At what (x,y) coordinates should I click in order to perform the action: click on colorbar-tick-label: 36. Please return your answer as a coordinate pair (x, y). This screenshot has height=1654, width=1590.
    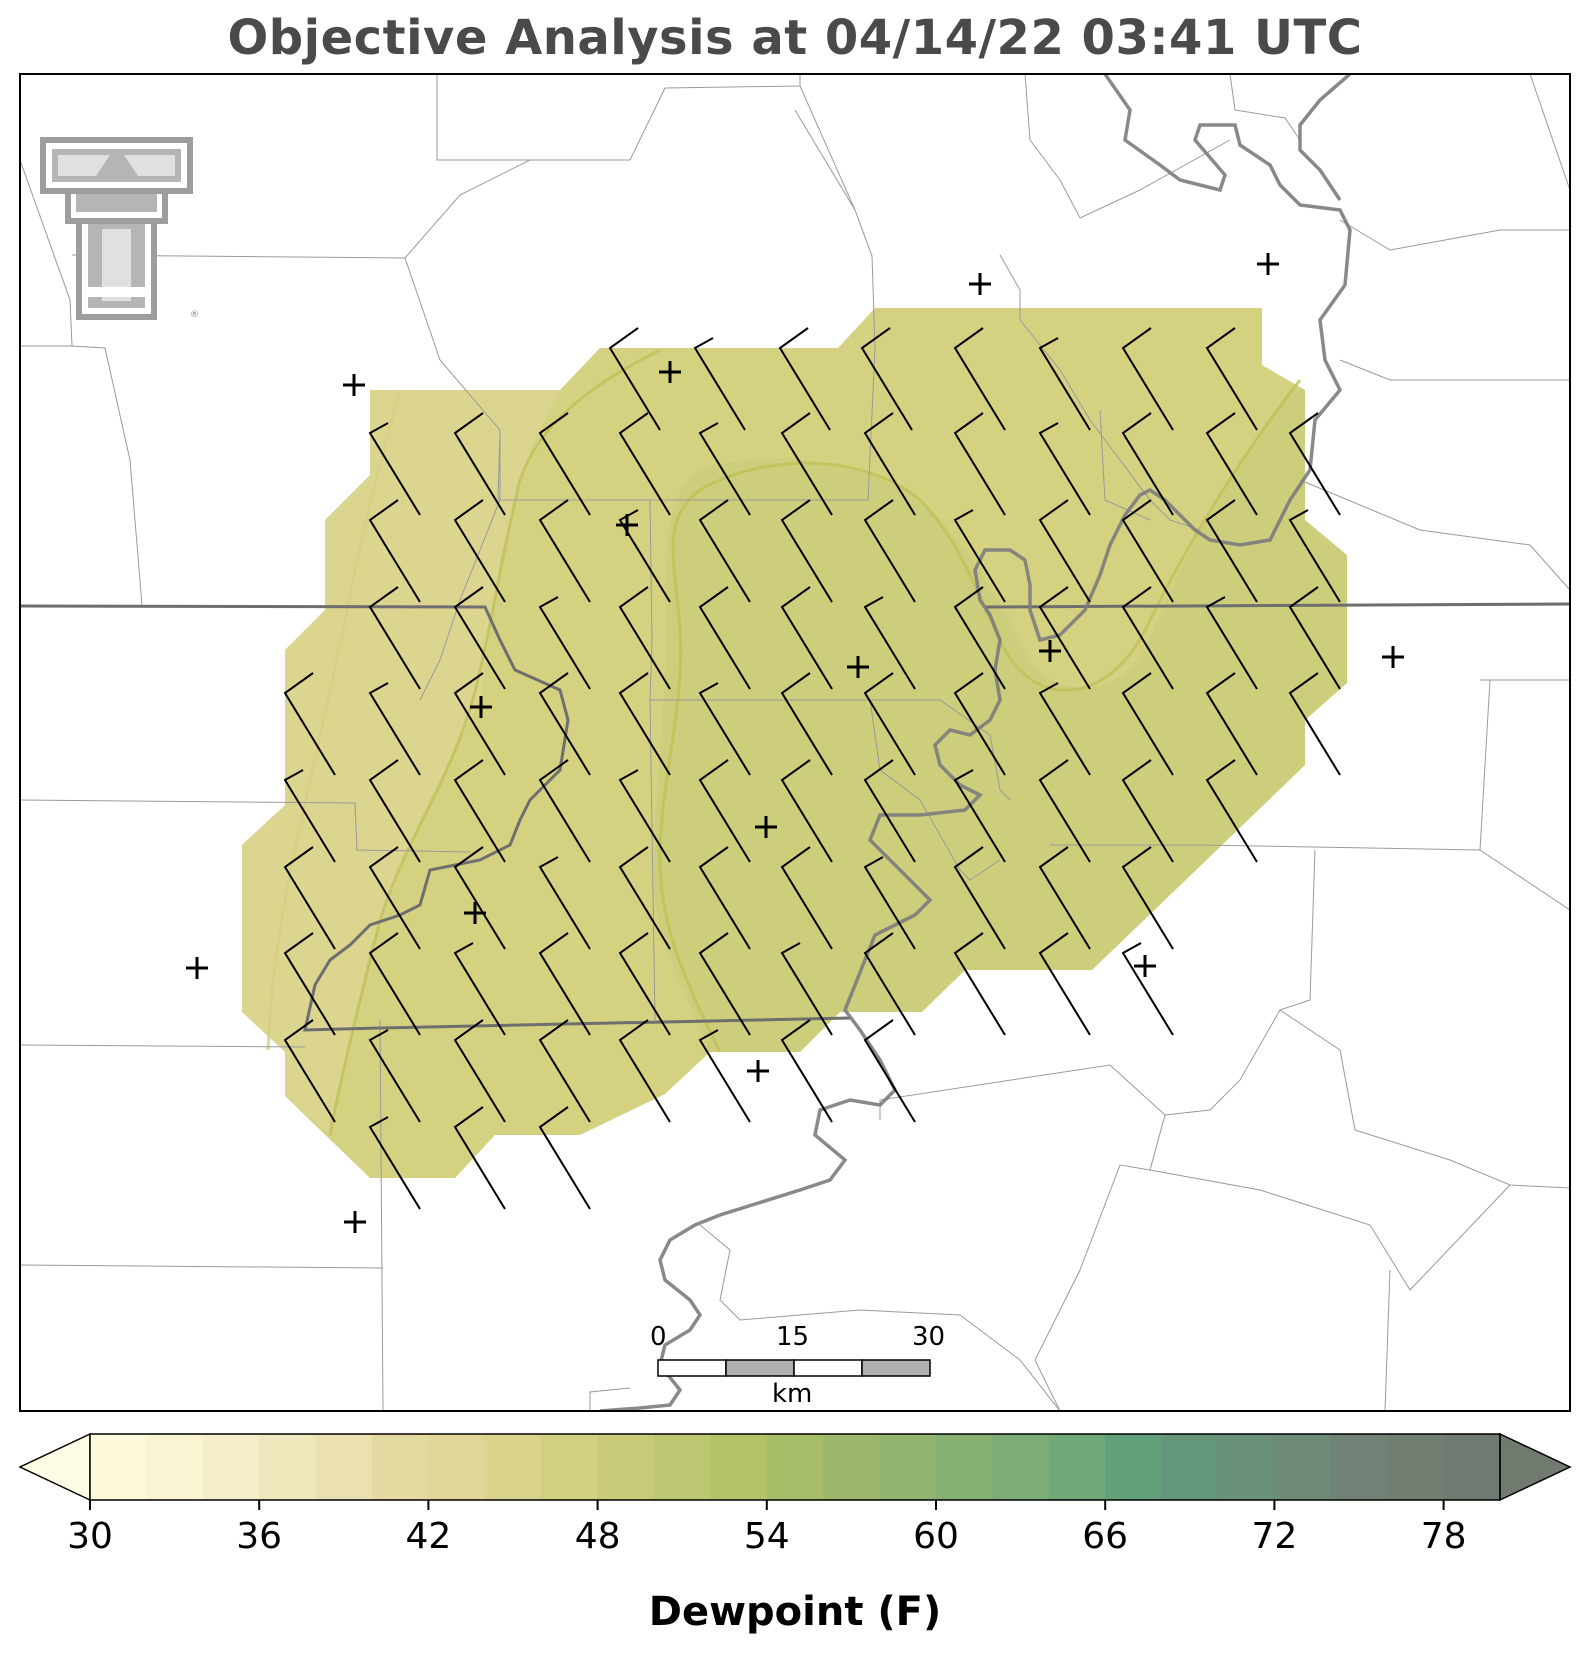
    Looking at the image, I should click on (259, 1536).